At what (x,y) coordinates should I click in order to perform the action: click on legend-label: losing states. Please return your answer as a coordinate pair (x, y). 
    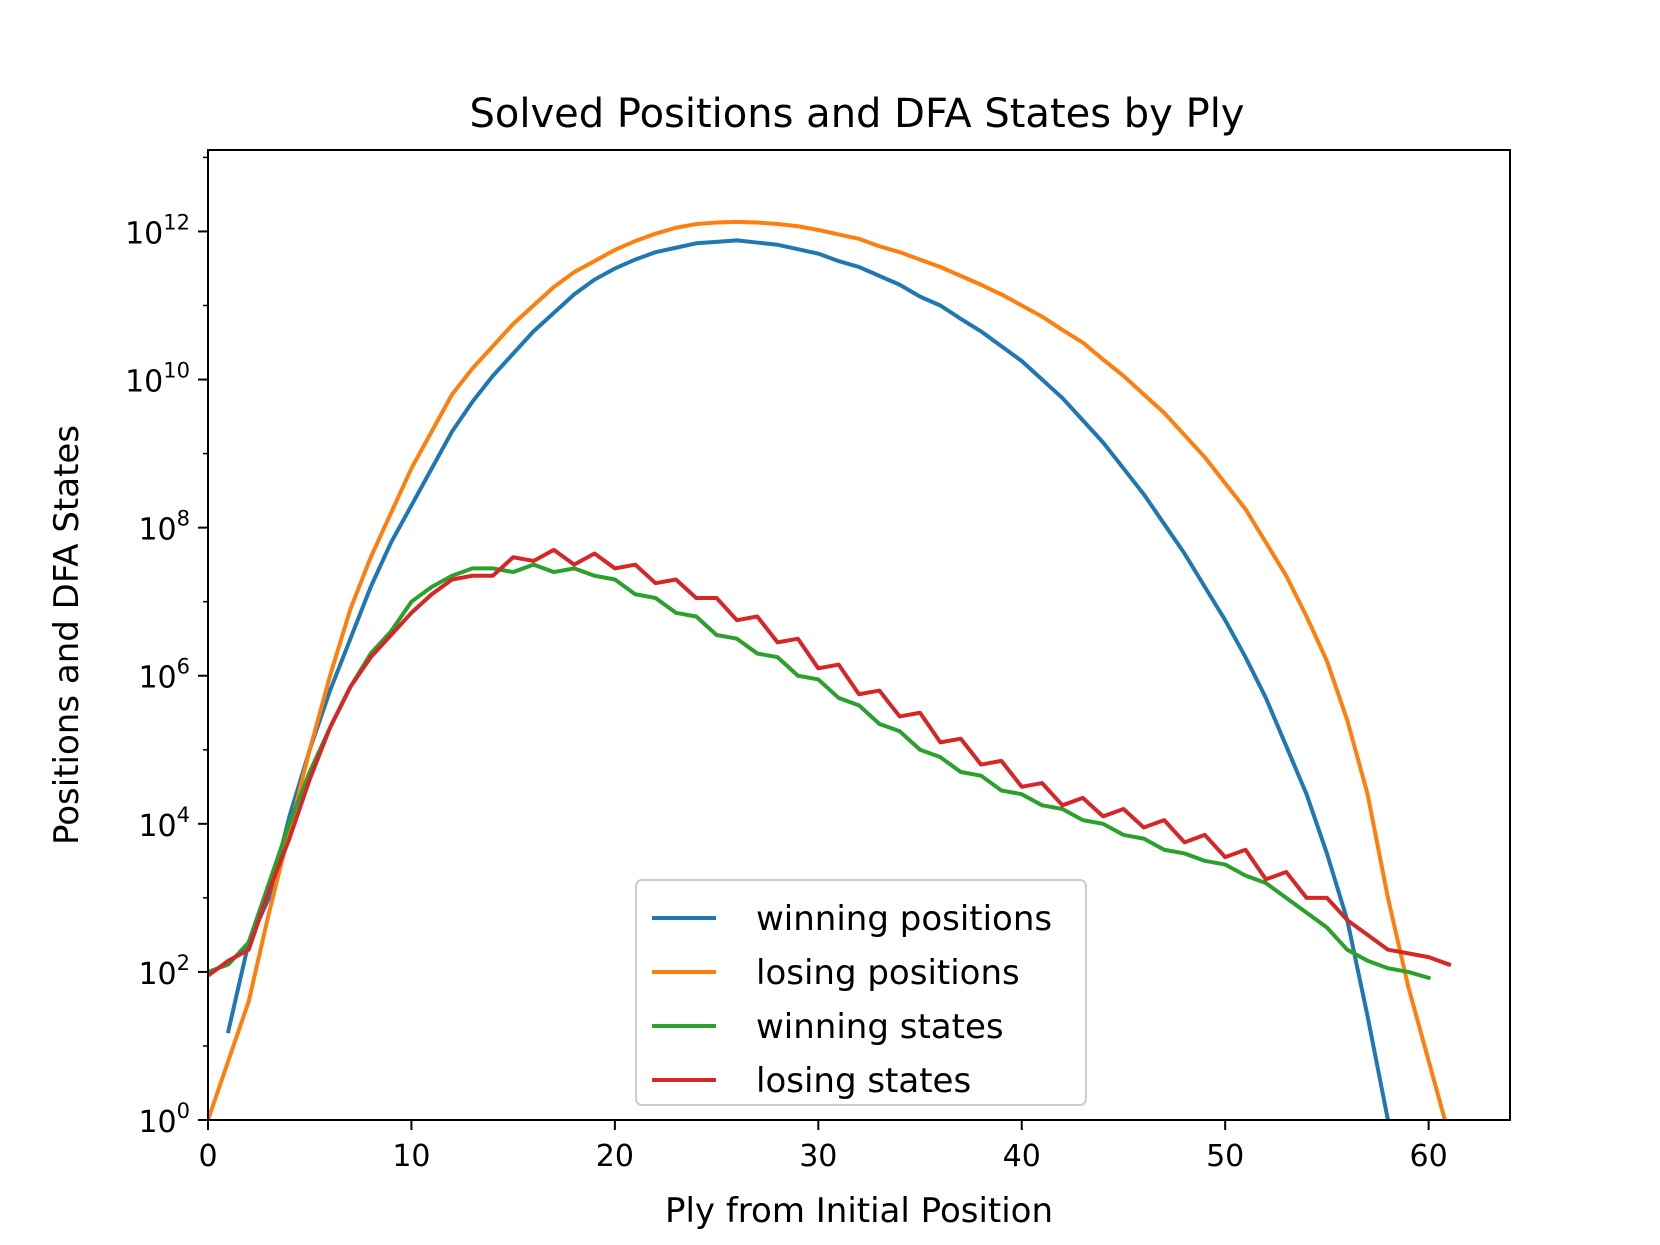
    Looking at the image, I should click on (863, 1081).